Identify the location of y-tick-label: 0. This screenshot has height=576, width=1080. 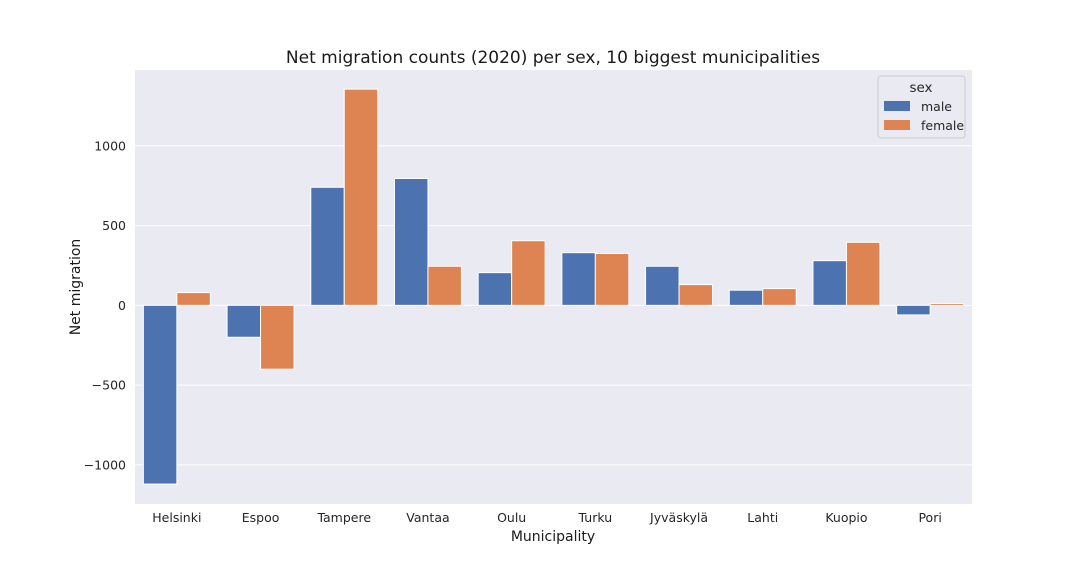
(122, 305).